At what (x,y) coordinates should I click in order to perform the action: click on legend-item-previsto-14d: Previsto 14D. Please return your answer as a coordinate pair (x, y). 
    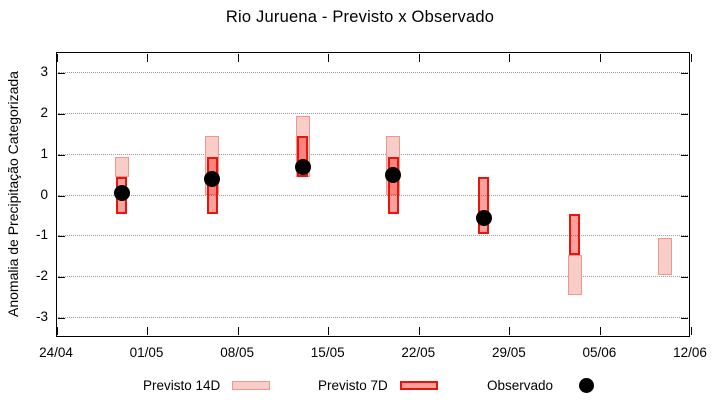
    Looking at the image, I should click on (207, 385).